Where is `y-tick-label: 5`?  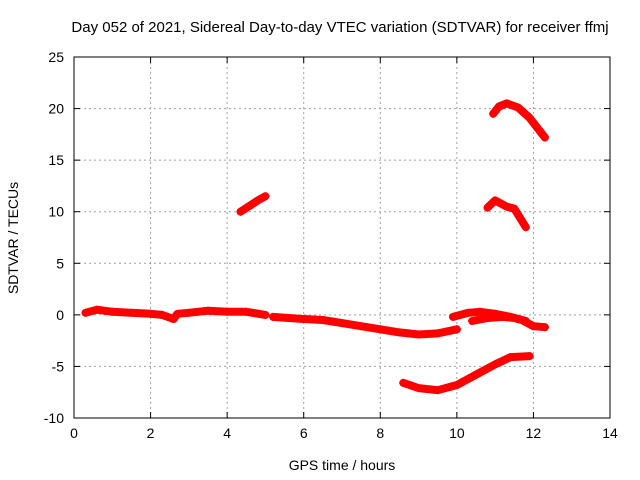
y-tick-label: 5 is located at coordinates (60, 263).